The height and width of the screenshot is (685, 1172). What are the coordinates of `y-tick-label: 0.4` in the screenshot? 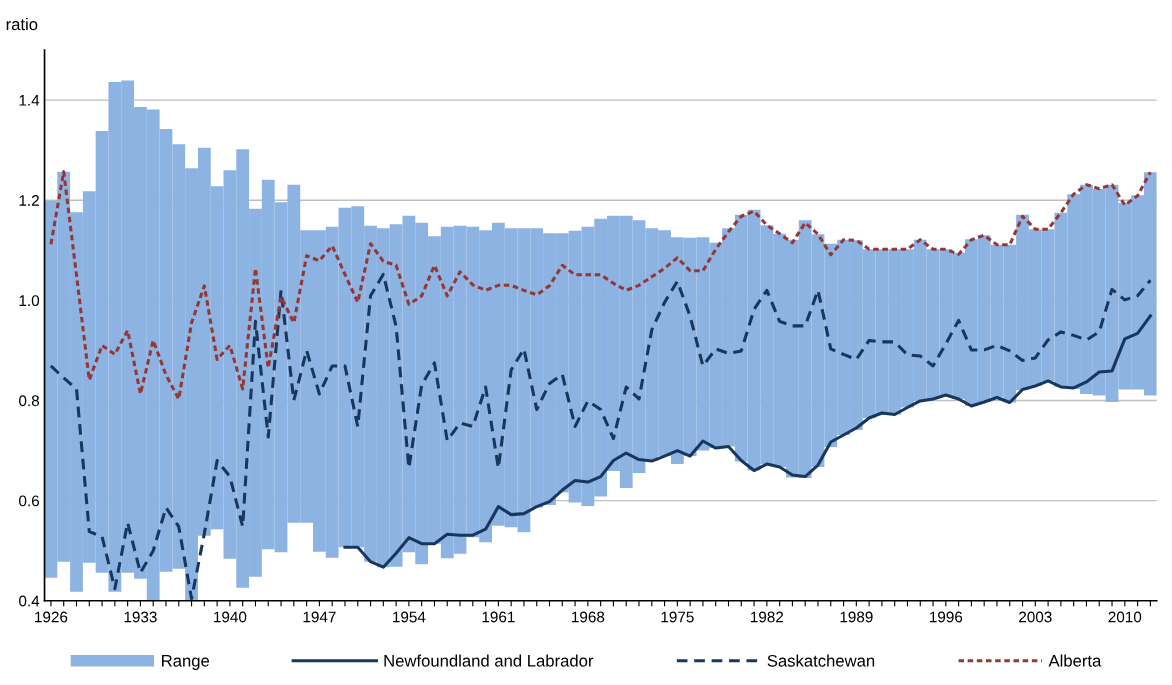 It's located at (29, 601).